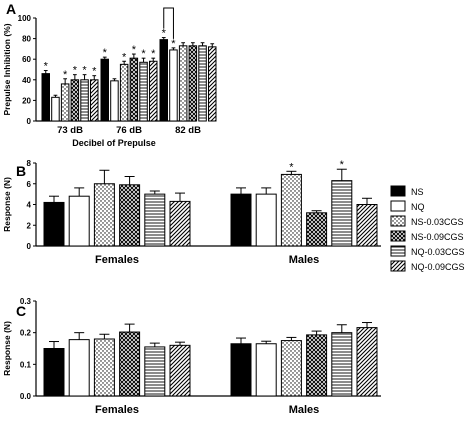 This screenshot has height=433, width=474. What do you see at coordinates (26, 364) in the screenshot?
I see `y-tick-label: 0.1` at bounding box center [26, 364].